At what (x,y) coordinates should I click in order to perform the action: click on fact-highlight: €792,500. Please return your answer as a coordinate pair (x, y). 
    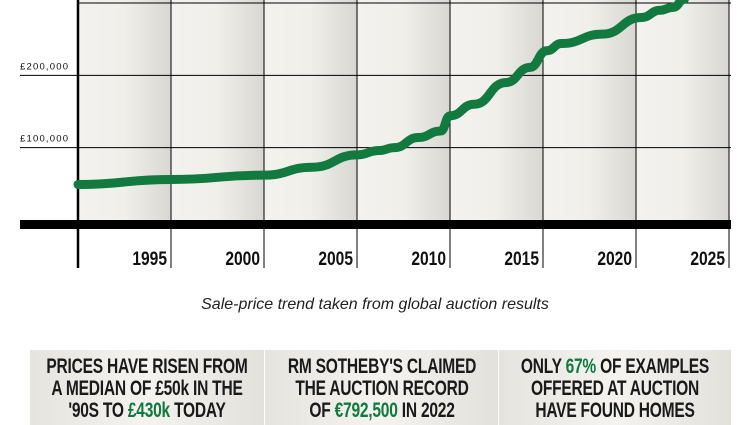
    Looking at the image, I should click on (366, 410).